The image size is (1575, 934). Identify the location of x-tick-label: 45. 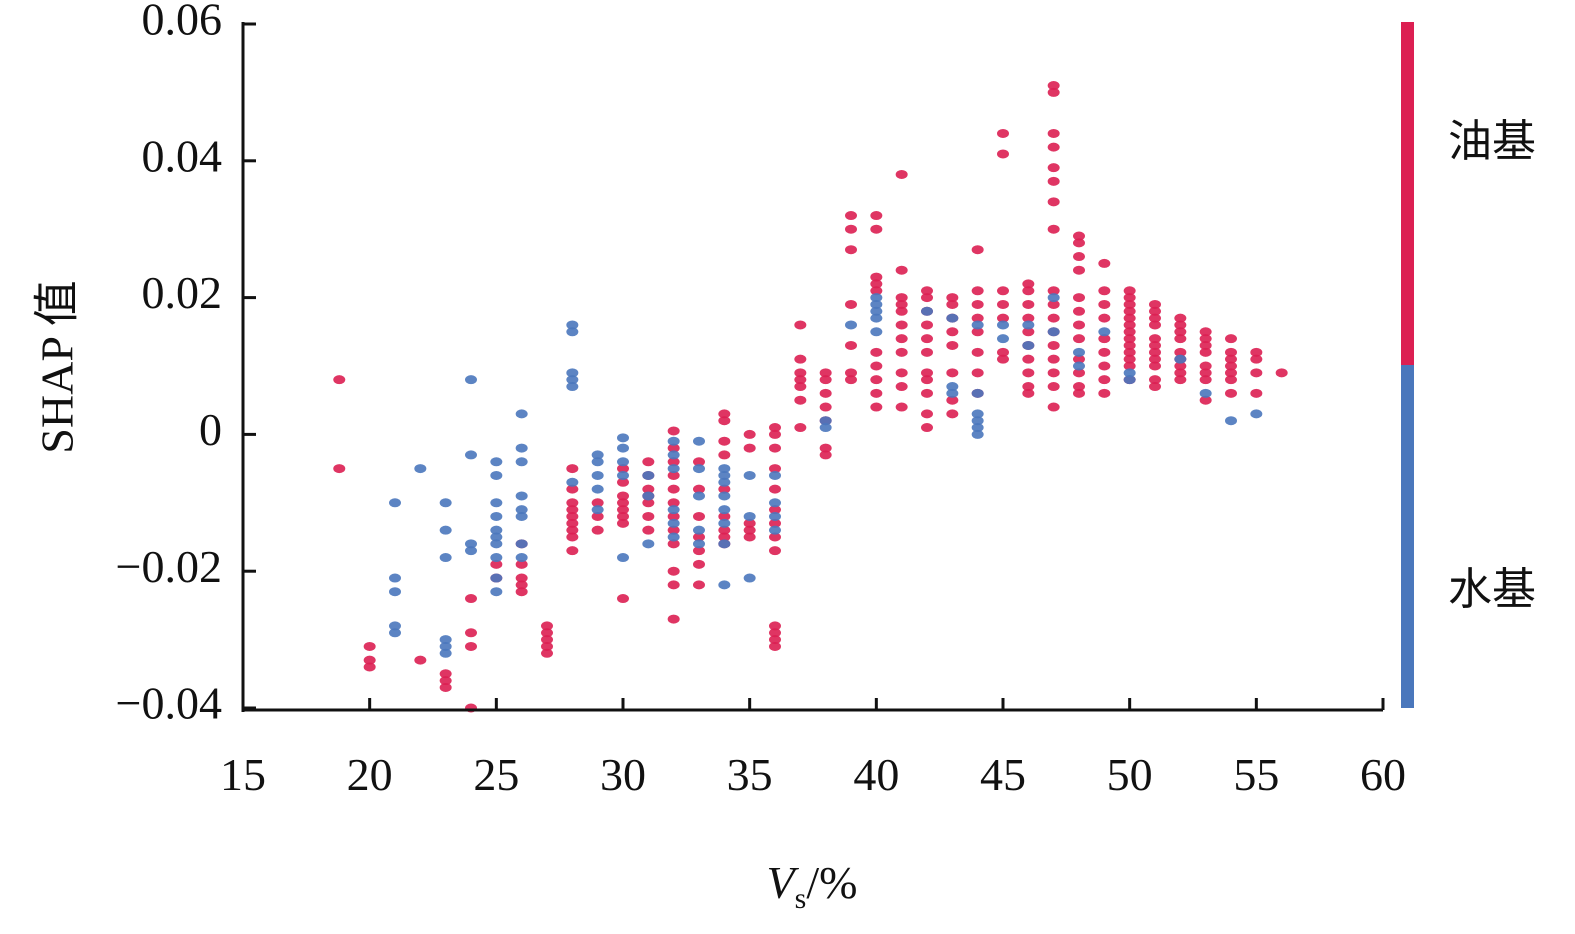
(1003, 774).